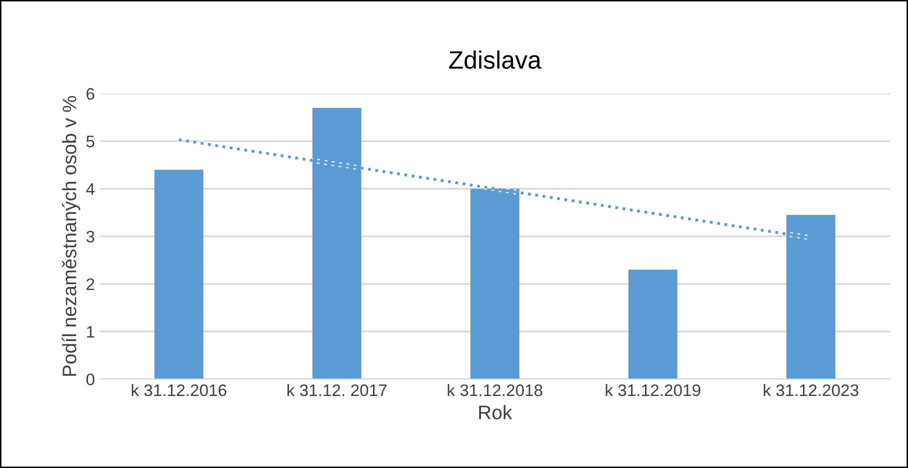  I want to click on y-axis-title: Podíl nezaměstnaných osob v %, so click(71, 236).